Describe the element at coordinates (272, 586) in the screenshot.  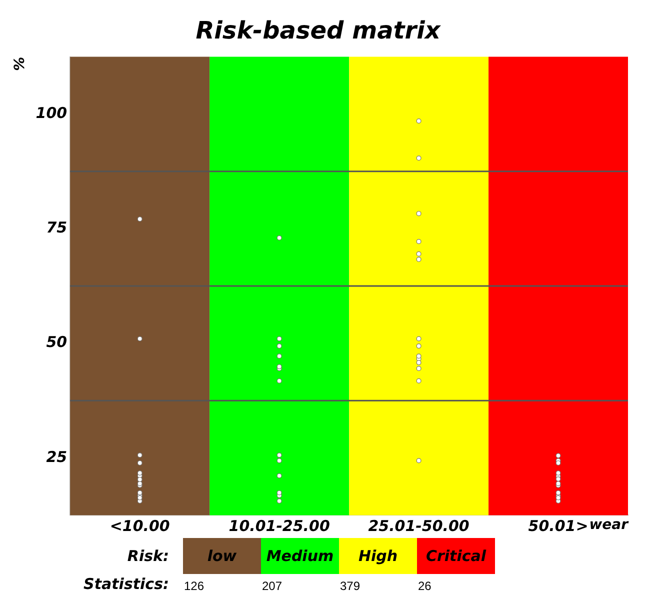
I see `text: 207` at that location.